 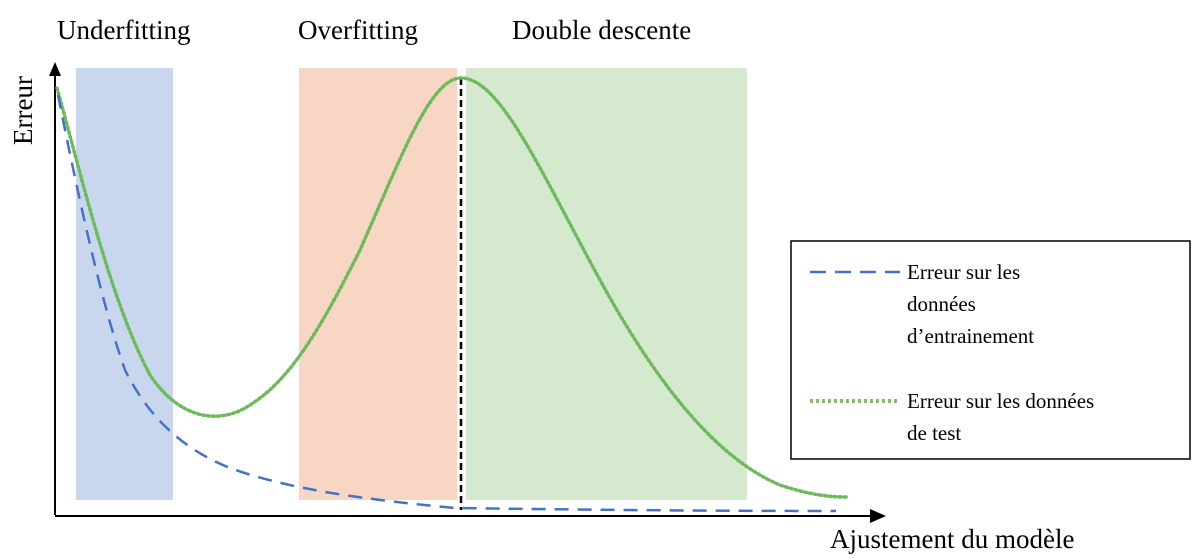 What do you see at coordinates (934, 433) in the screenshot?
I see `legend-label-test-line-2: de test` at bounding box center [934, 433].